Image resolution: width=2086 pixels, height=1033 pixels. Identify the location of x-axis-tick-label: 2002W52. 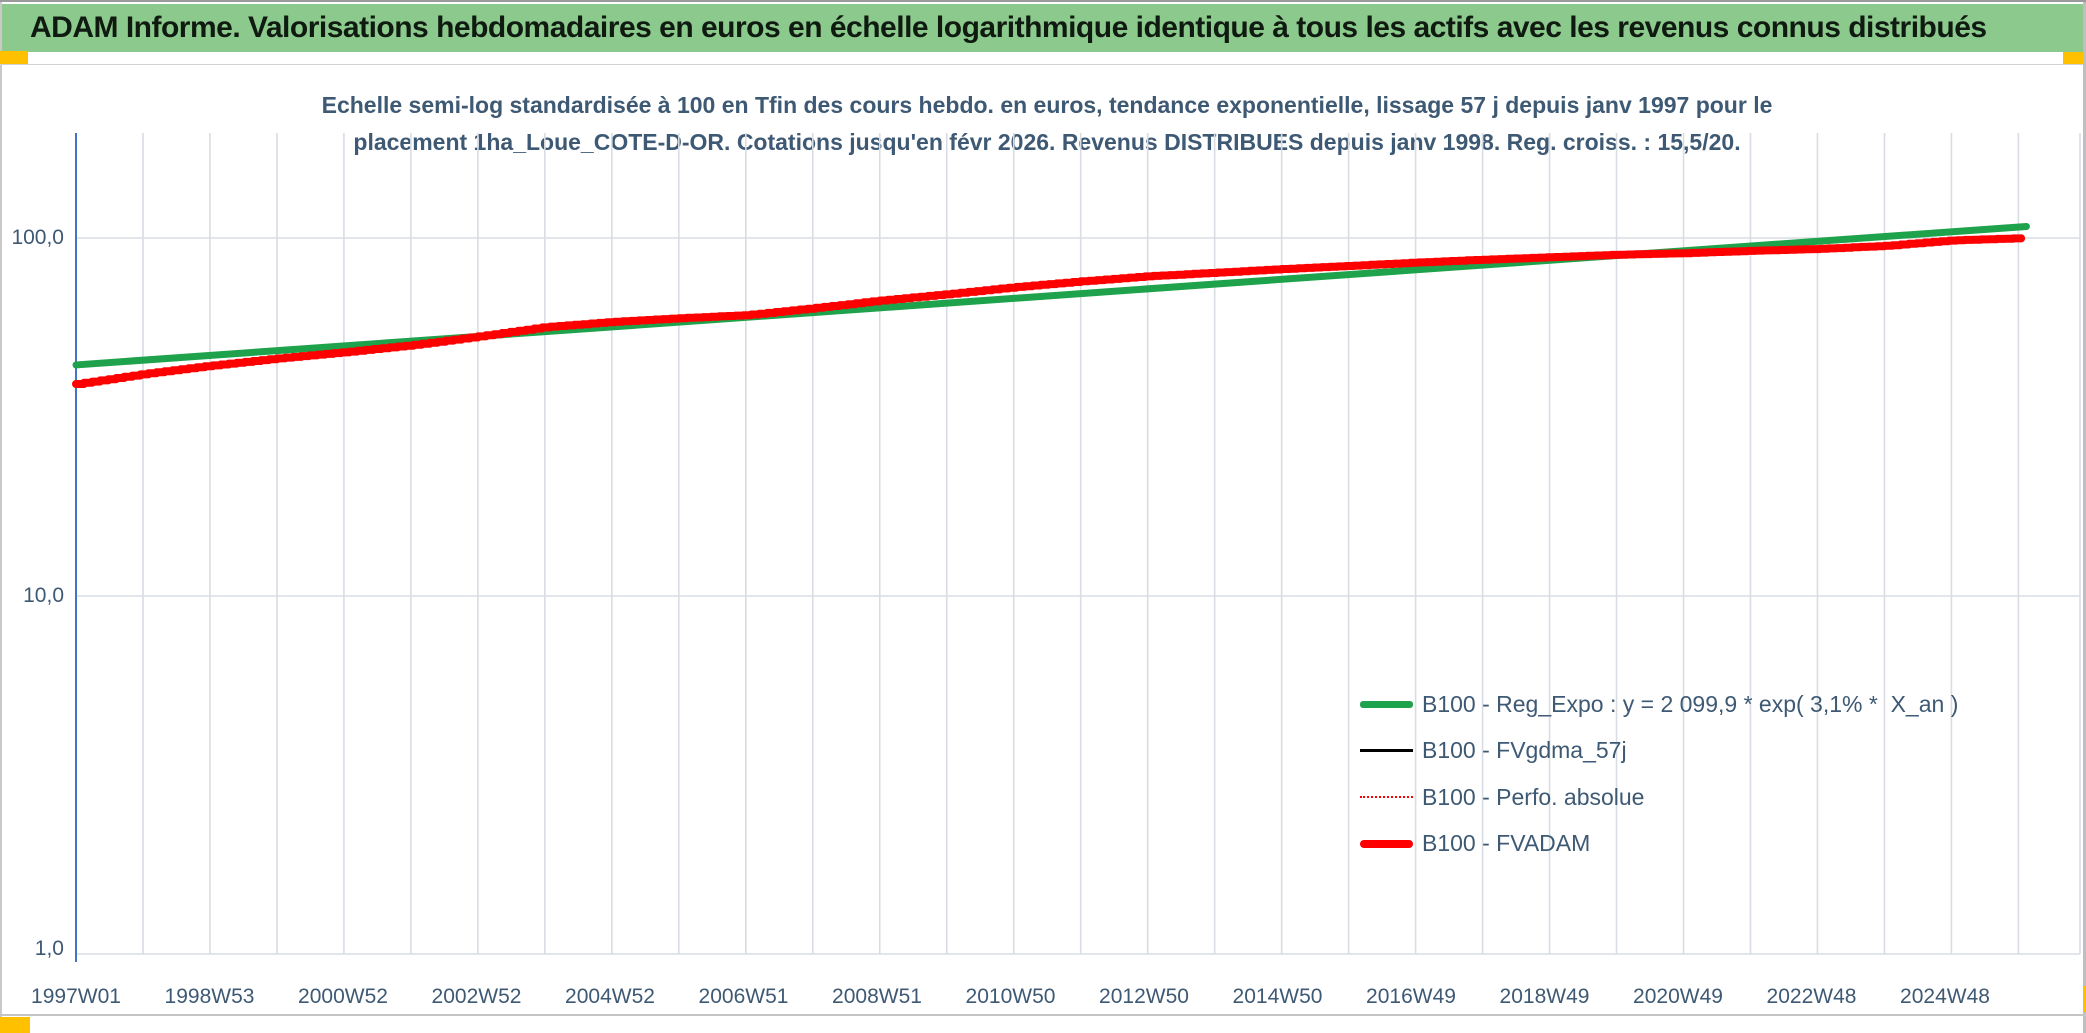
(476, 996).